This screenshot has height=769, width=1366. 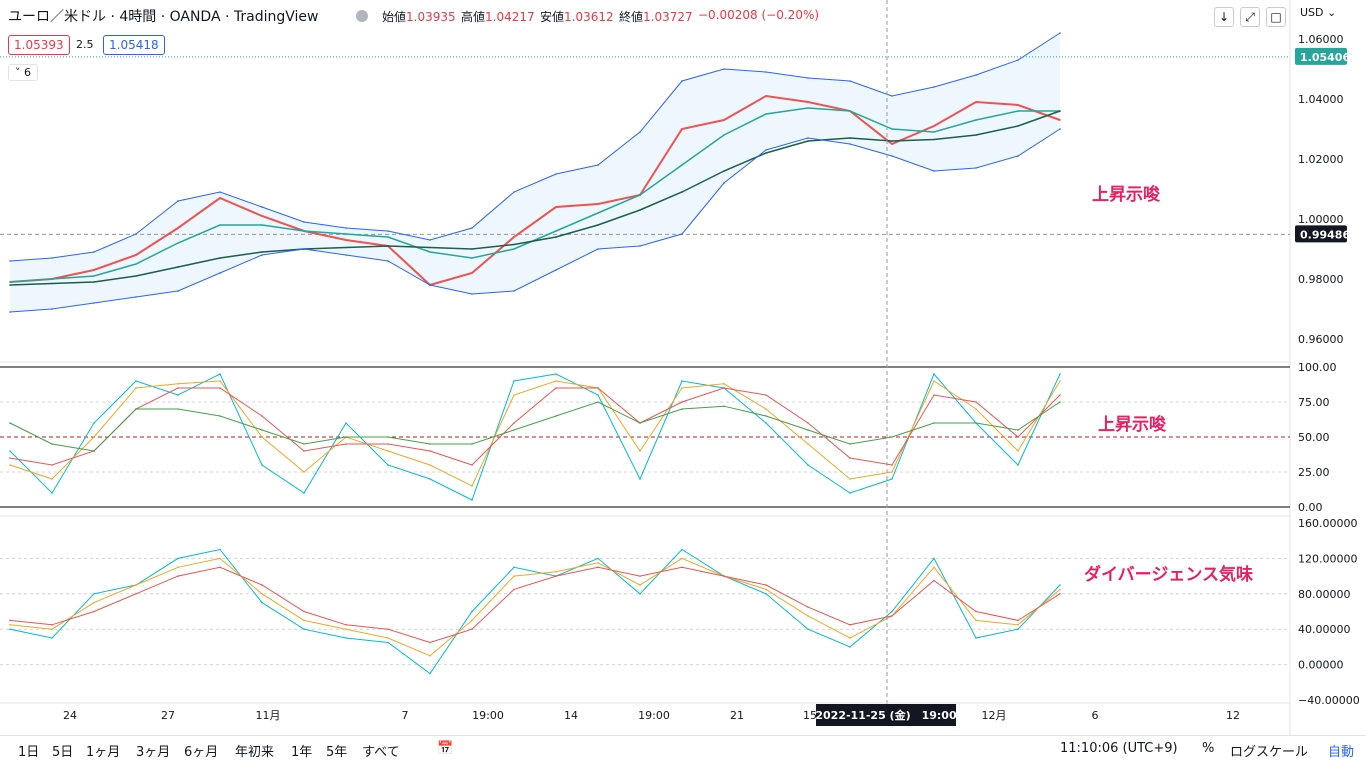 I want to click on price-tick-label: 120.00000, so click(x=1328, y=558).